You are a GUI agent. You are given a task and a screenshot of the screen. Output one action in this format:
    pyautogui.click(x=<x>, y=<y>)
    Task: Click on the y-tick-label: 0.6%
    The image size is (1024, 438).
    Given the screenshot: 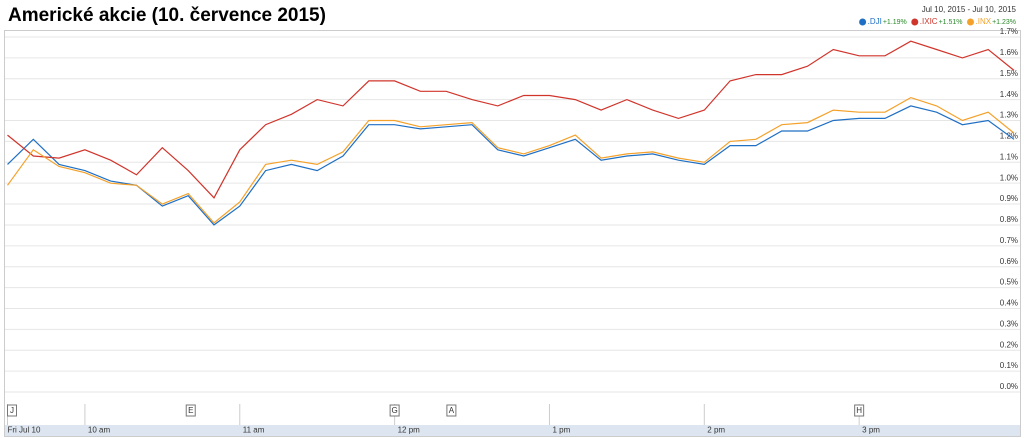 What is the action you would take?
    pyautogui.click(x=1009, y=261)
    